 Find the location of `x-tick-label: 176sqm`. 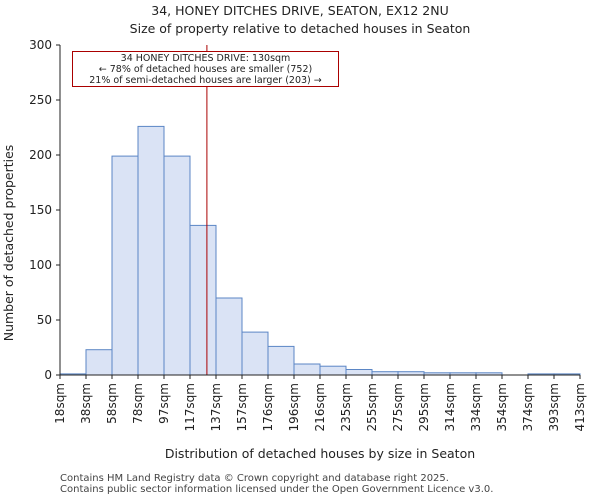

x-tick-label: 176sqm is located at coordinates (268, 407).